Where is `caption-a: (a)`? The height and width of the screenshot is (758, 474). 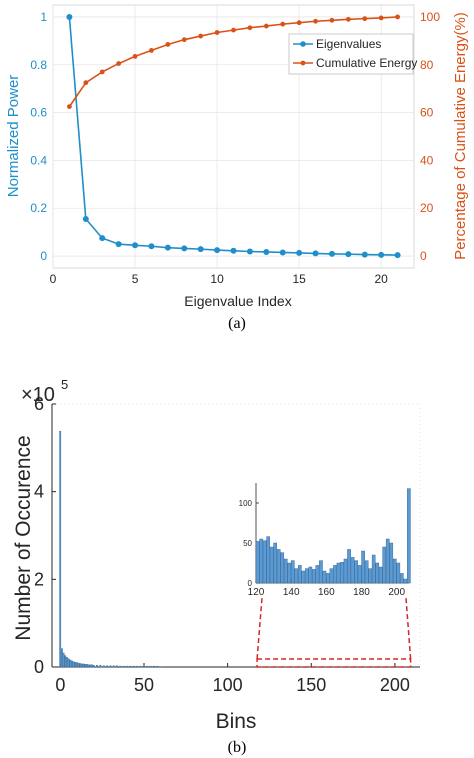
caption-a: (a) is located at coordinates (237, 323).